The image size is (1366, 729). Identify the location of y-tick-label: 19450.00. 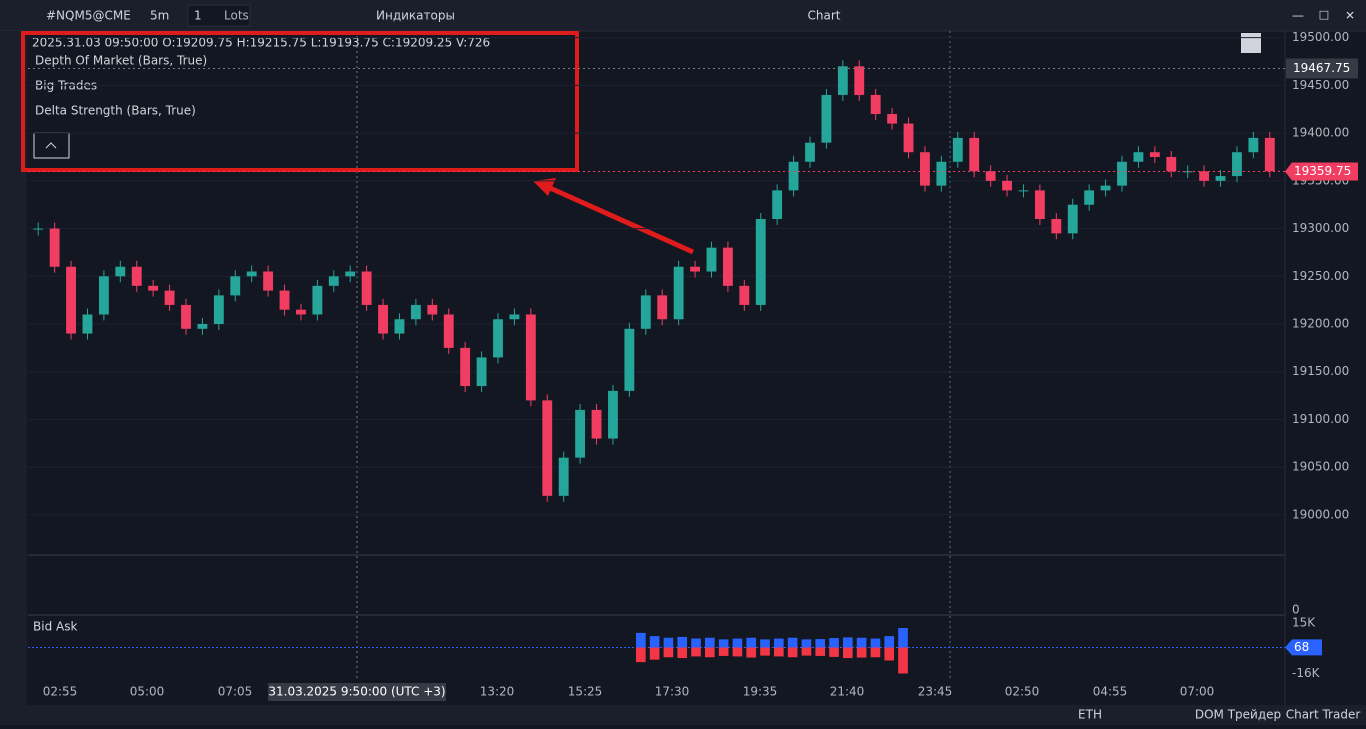
(1320, 85).